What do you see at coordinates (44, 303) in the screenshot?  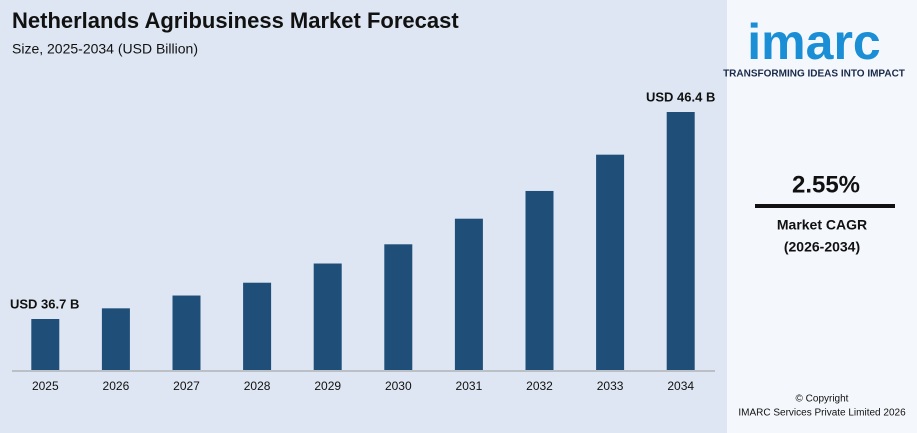 I see `value-label: USD 36.7 B` at bounding box center [44, 303].